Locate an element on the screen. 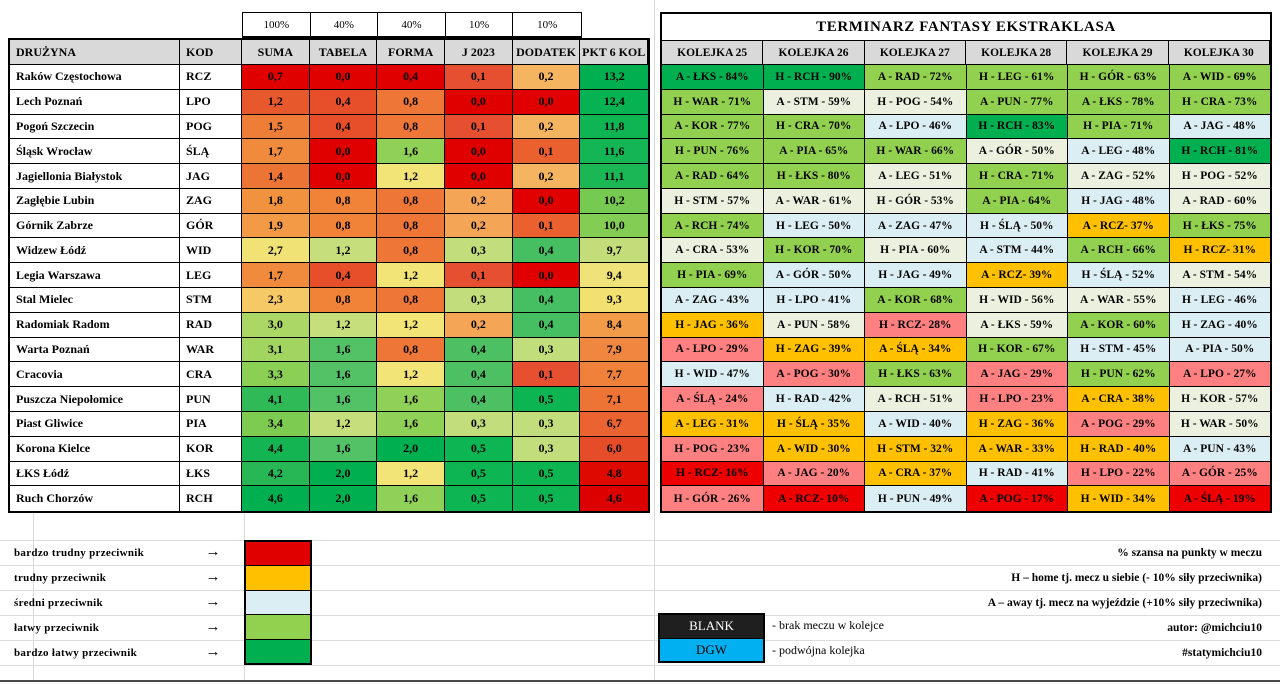  team-row: Raków Częstochowa RCZ 0,7 0,0 0,4 0,1 0,2 13,2 is located at coordinates (329, 77).